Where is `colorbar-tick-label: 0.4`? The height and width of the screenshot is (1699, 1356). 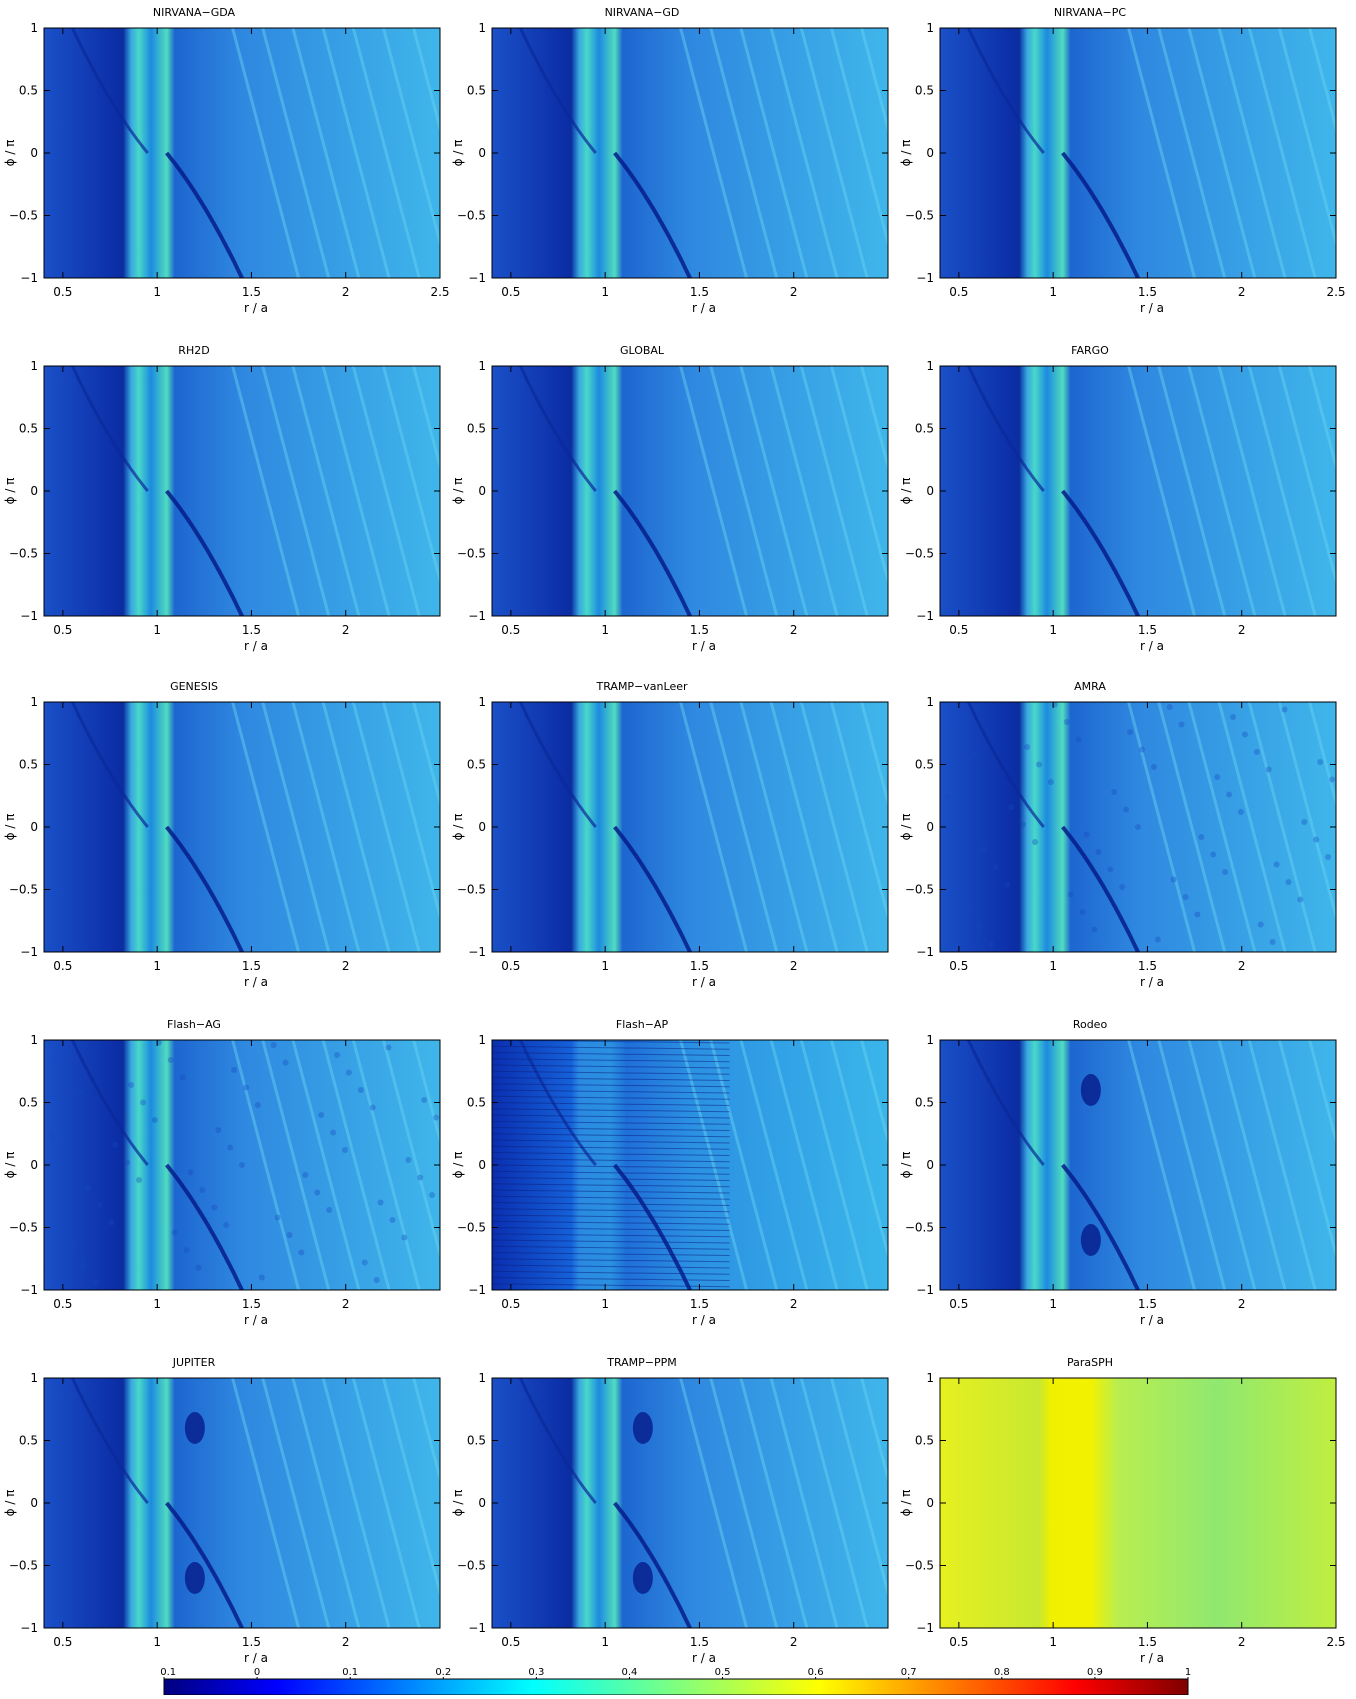 colorbar-tick-label: 0.4 is located at coordinates (630, 1672).